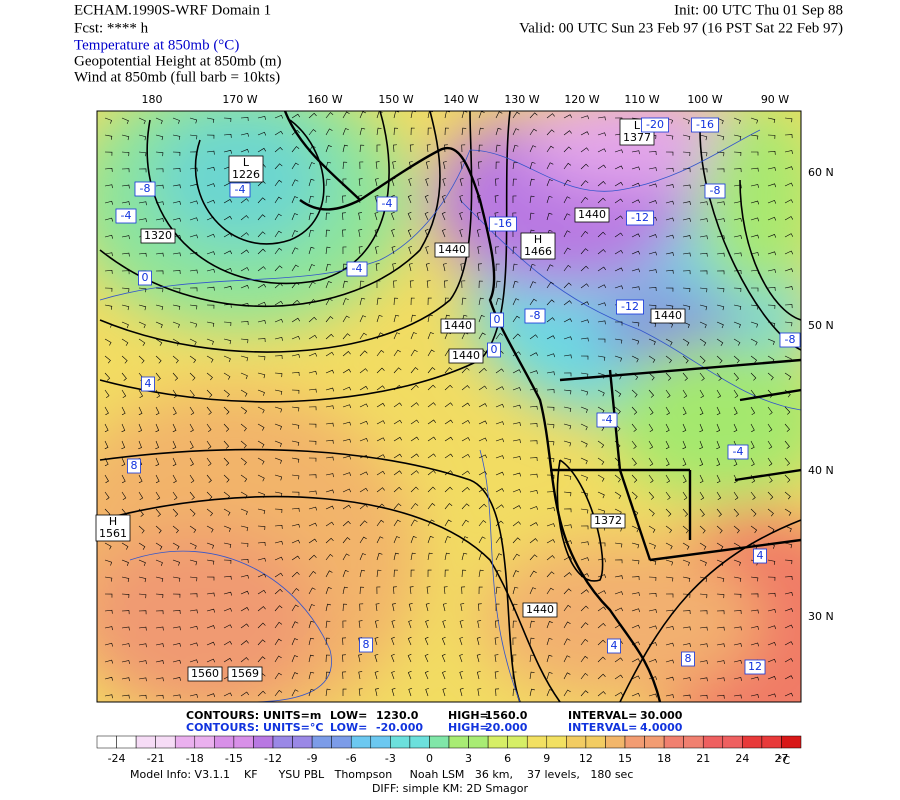 This screenshot has height=800, width=900. I want to click on label-text: -4, so click(240, 189).